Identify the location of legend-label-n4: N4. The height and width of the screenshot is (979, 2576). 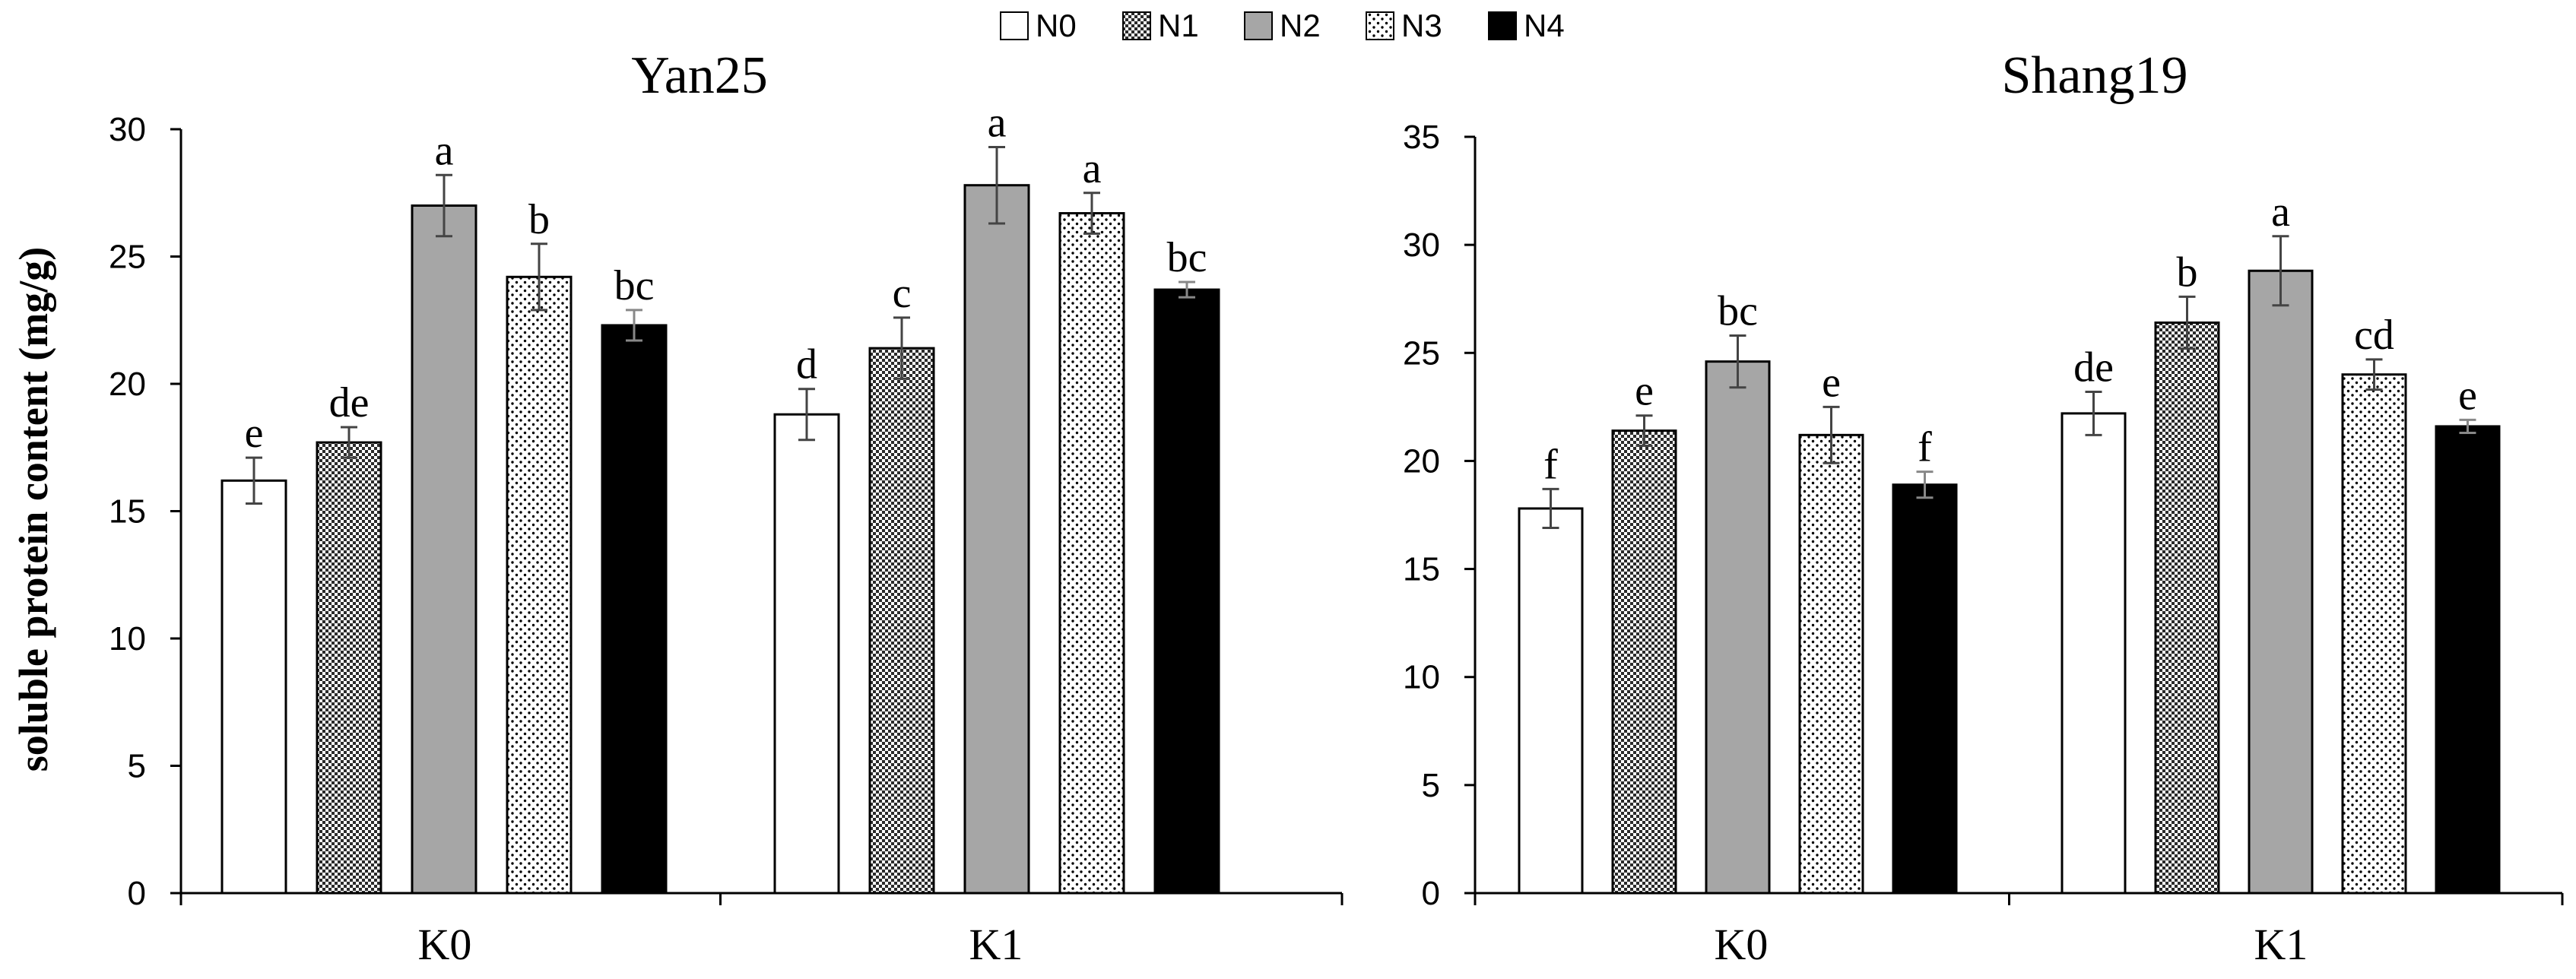
(1544, 25).